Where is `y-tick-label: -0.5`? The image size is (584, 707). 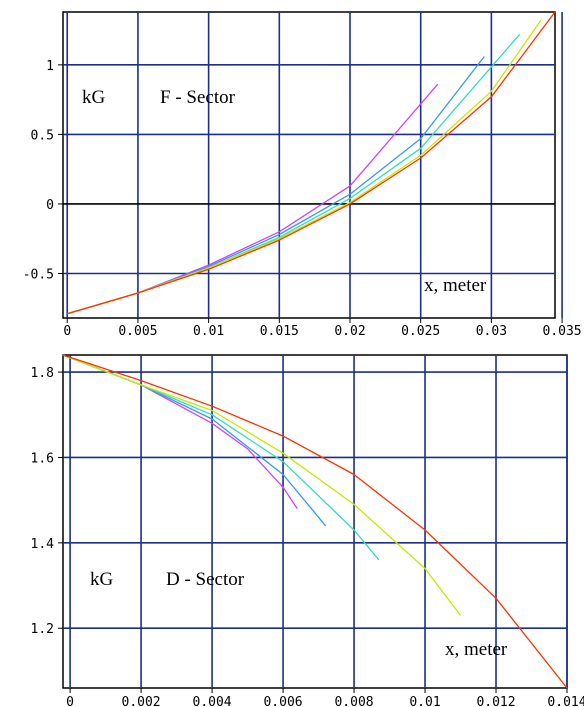
y-tick-label: -0.5 is located at coordinates (38, 274).